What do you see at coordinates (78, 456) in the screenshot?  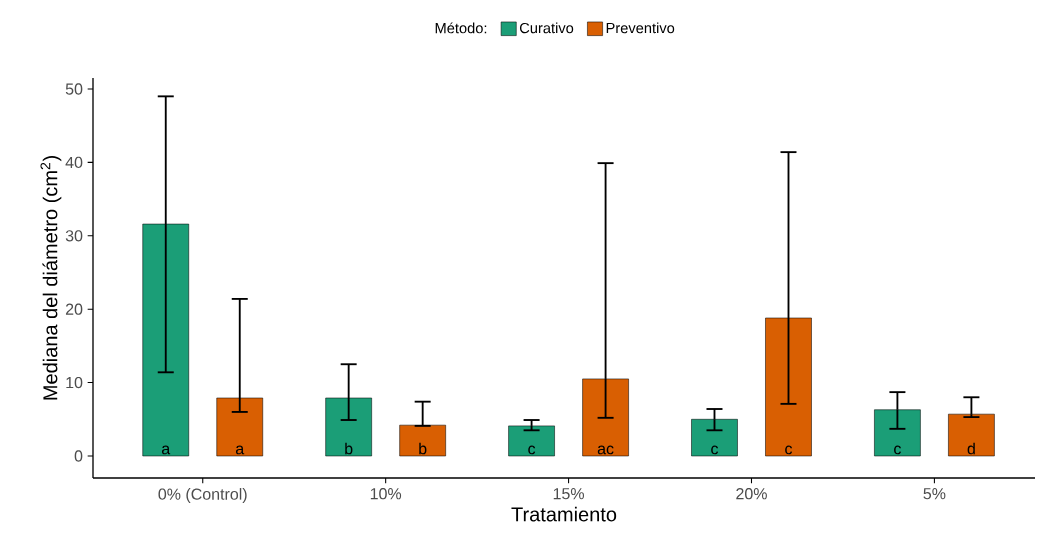 I see `y-tick-label: 0` at bounding box center [78, 456].